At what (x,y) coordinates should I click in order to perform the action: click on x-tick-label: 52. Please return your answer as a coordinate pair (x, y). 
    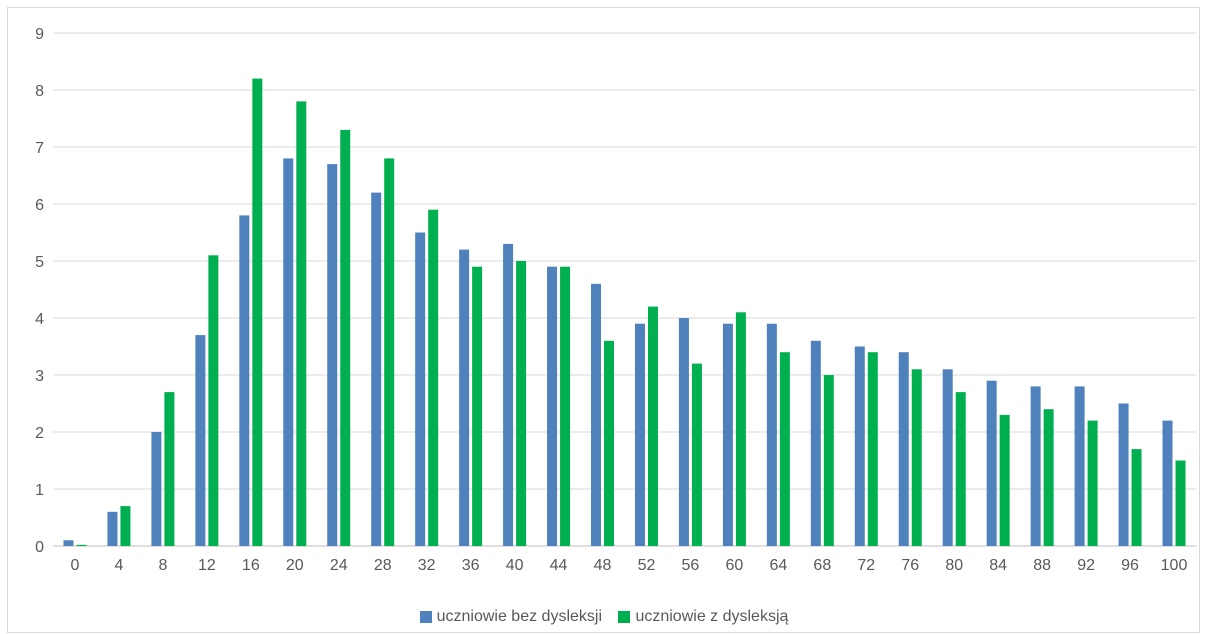
    Looking at the image, I should click on (647, 565).